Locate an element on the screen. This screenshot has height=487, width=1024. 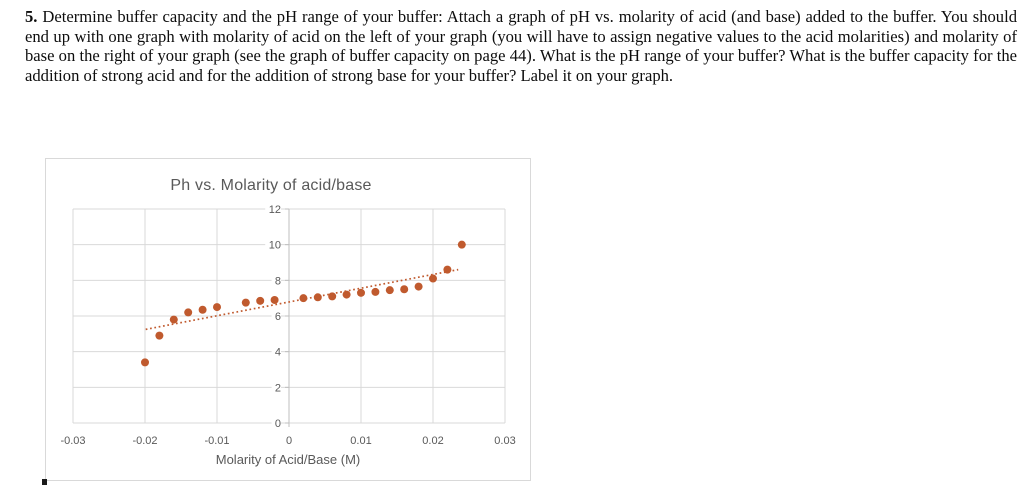
x-tick-label: -0.03 is located at coordinates (72, 441).